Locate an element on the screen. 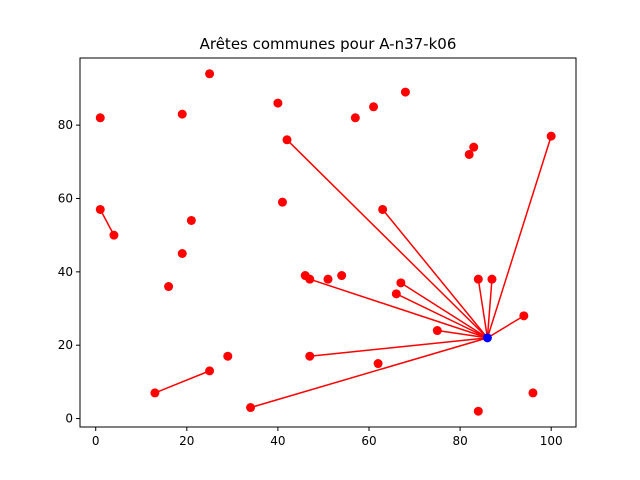  depot-point is located at coordinates (487, 338).